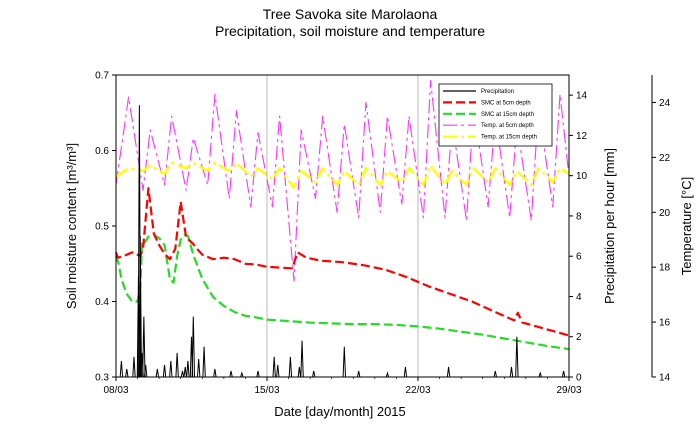 This screenshot has height=425, width=700. Describe the element at coordinates (102, 227) in the screenshot. I see `y-left-tick-label: 0.5` at that location.